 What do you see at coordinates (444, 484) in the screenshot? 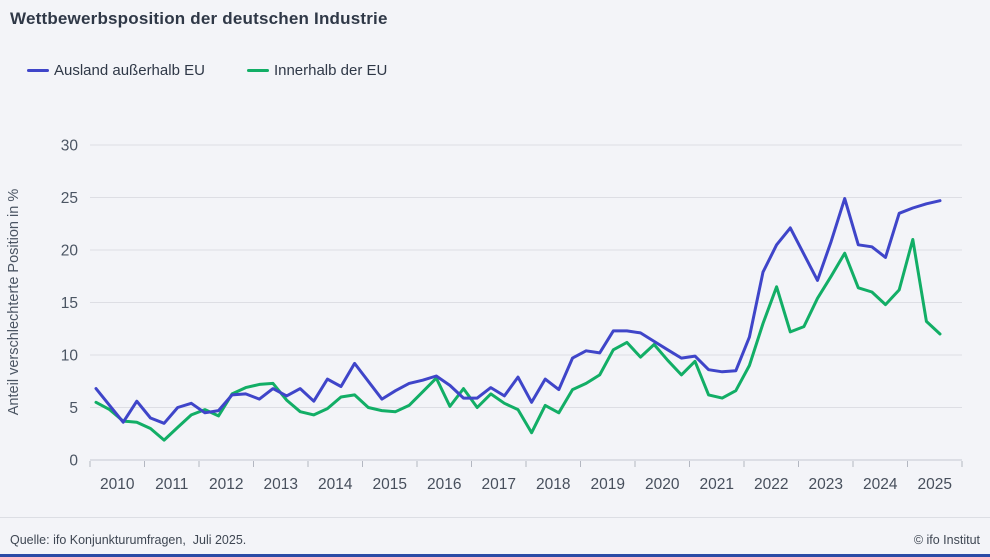
I see `x-tick-label: 2016` at bounding box center [444, 484].